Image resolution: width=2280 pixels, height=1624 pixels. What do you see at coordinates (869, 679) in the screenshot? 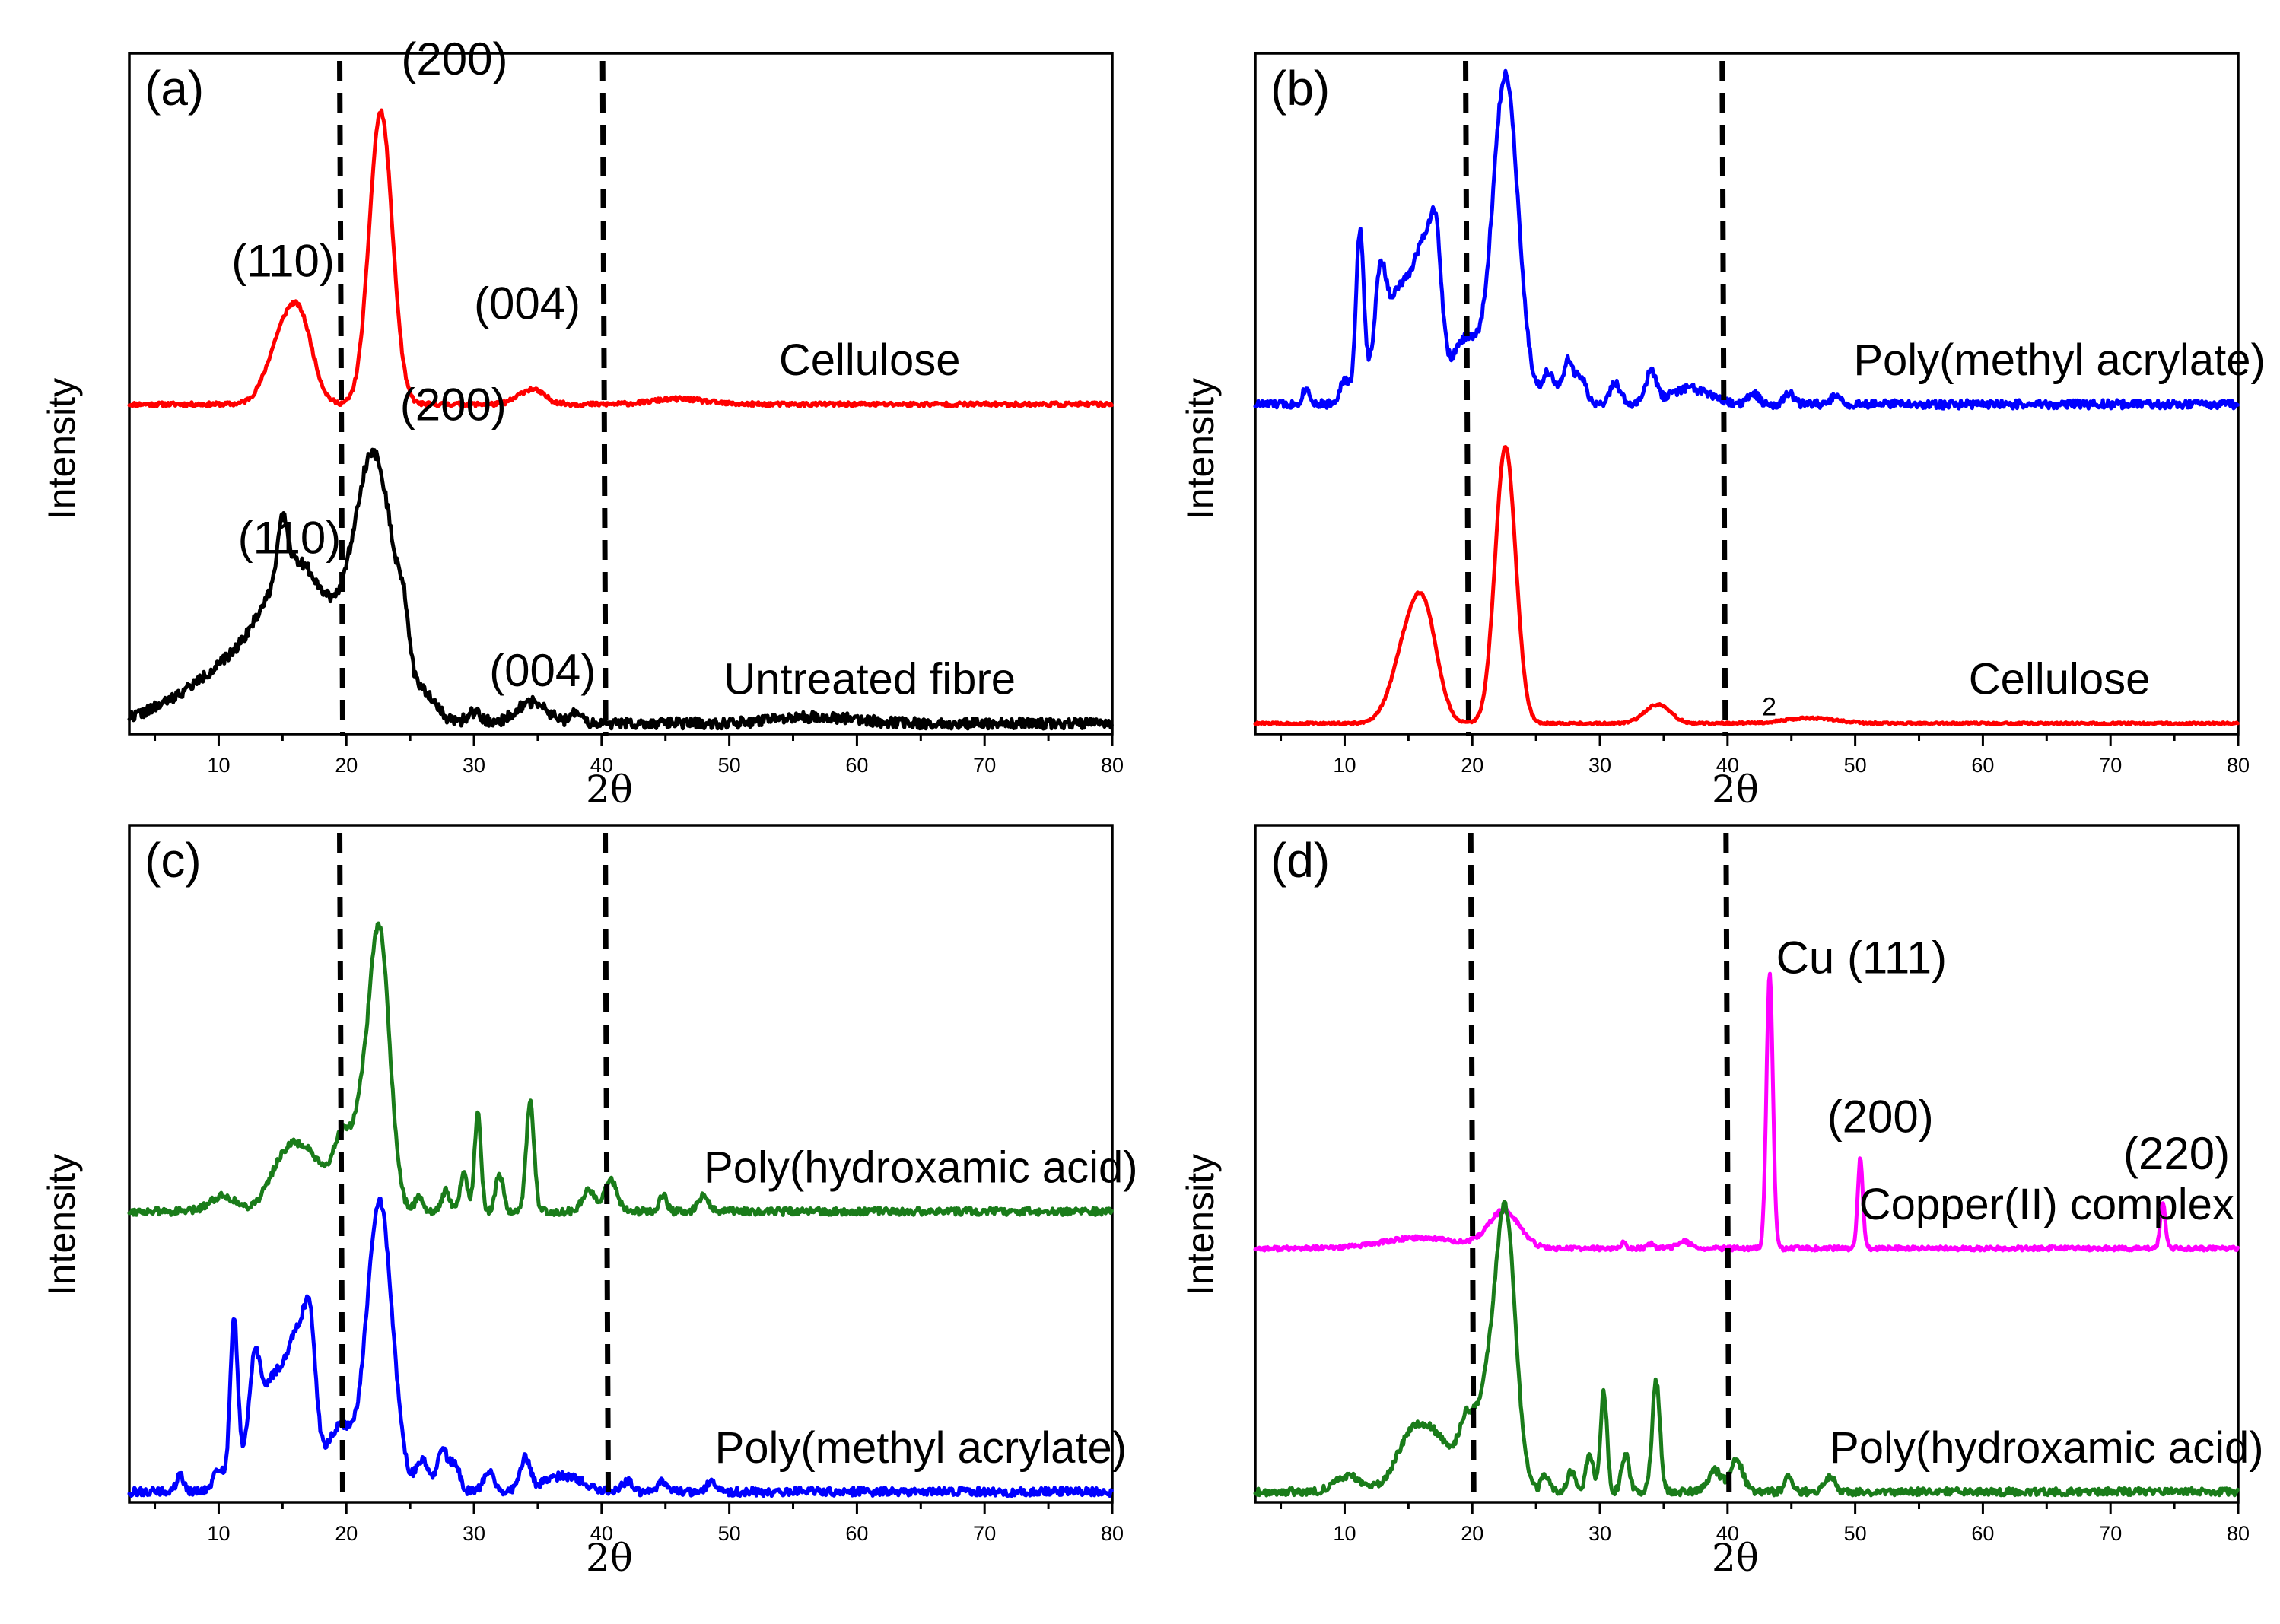
I see `series-label: Untreated fibre` at bounding box center [869, 679].